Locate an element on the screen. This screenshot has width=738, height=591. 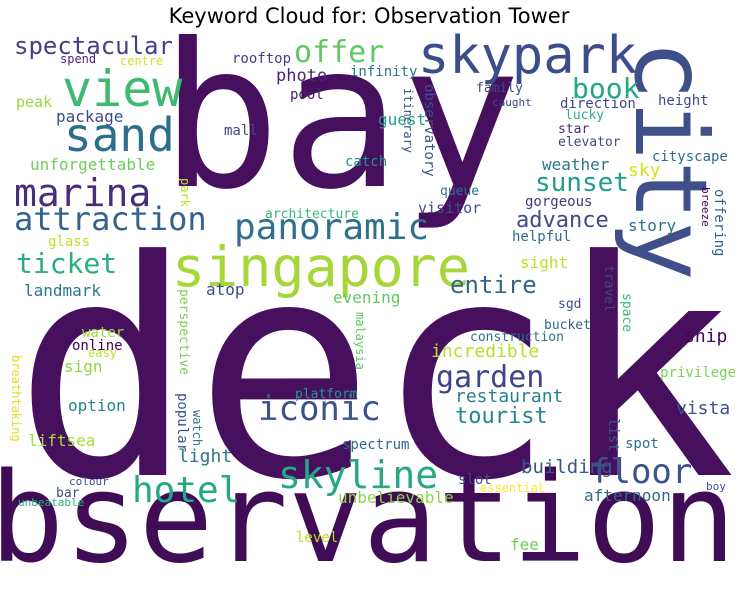
word-light: light is located at coordinates (205, 456).